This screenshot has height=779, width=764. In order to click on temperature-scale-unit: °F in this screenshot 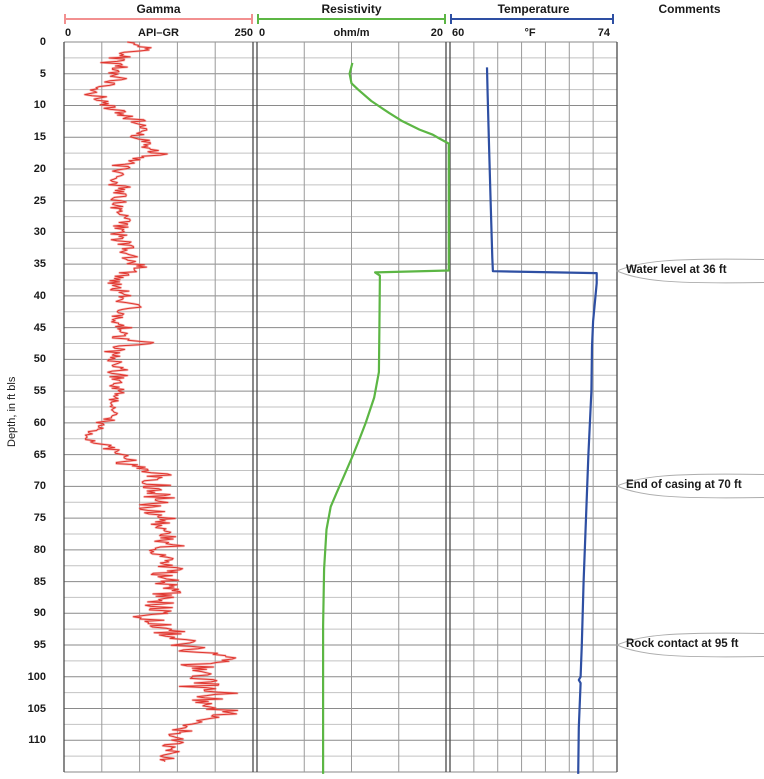, I will do `click(530, 33)`.